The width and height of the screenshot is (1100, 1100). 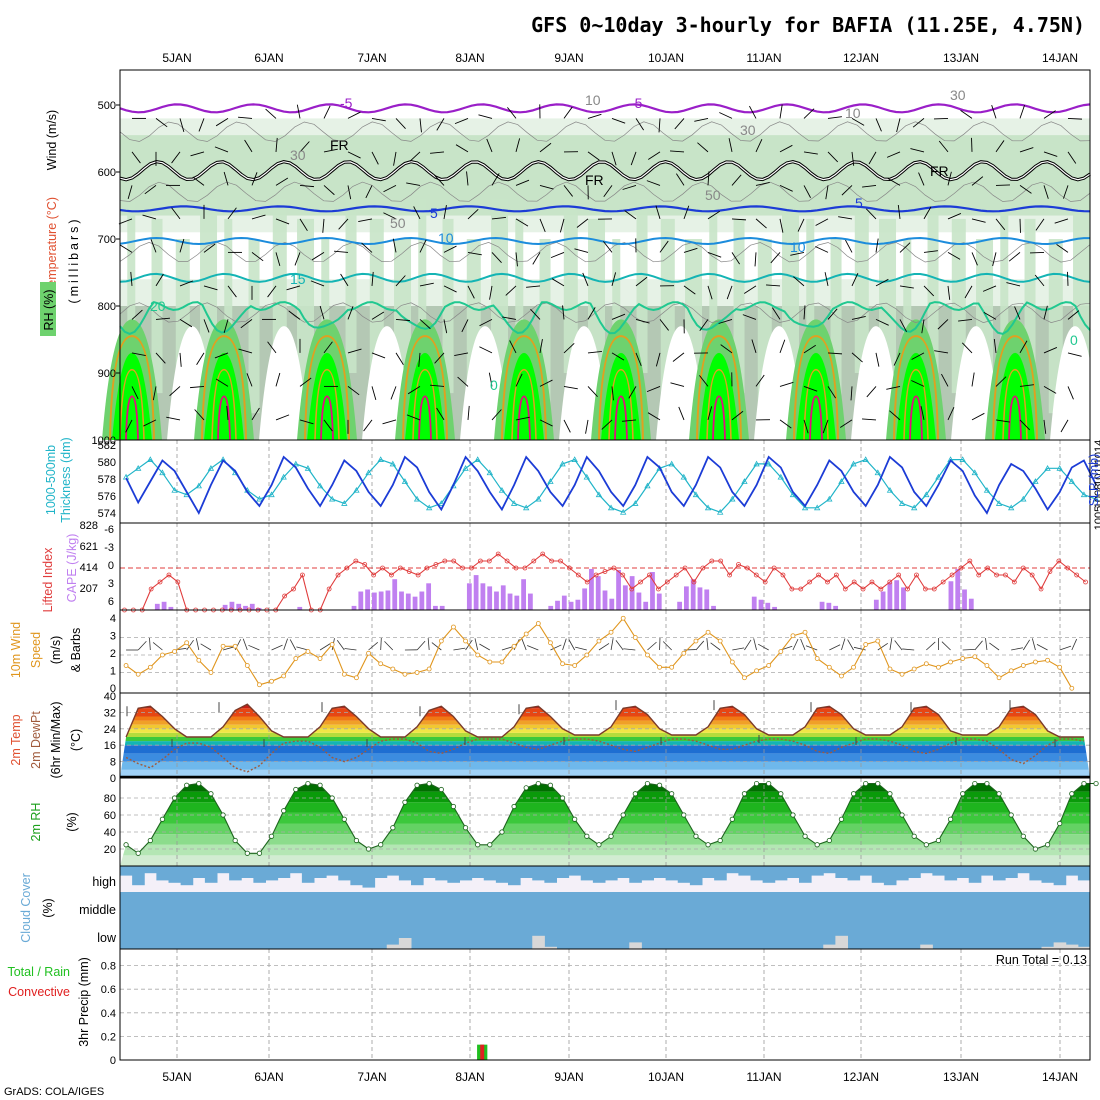 What do you see at coordinates (108, 967) in the screenshot?
I see `precip-tick: 0.8` at bounding box center [108, 967].